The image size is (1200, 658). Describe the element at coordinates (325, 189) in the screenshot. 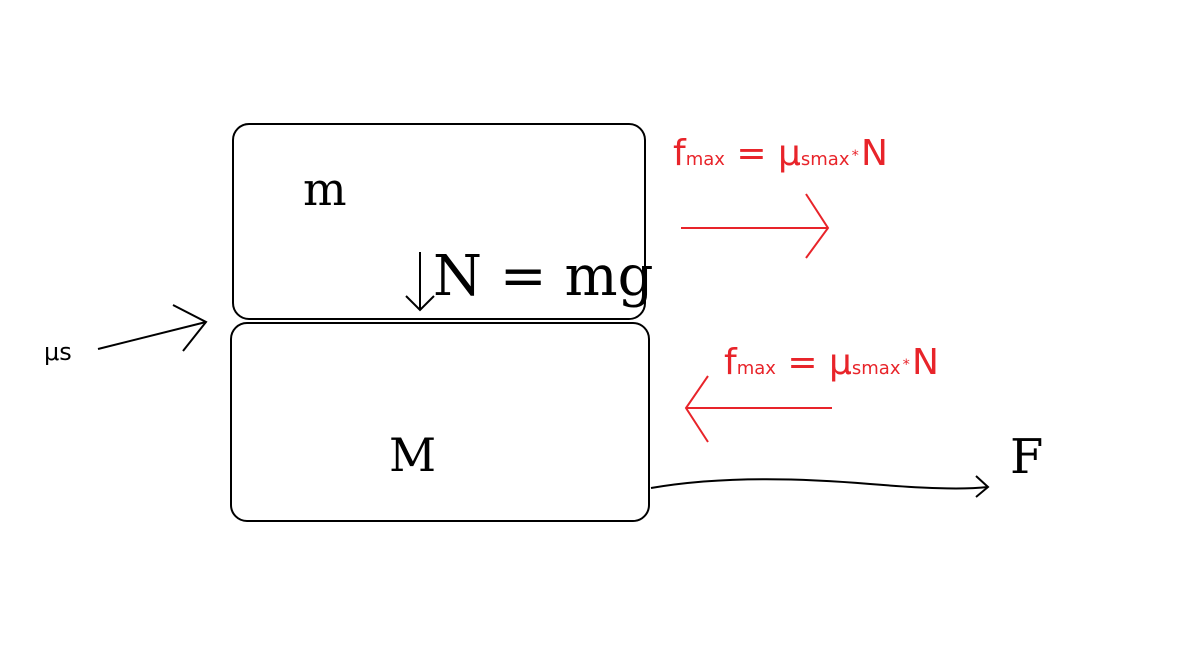

I see `upper-block-label: m` at that location.